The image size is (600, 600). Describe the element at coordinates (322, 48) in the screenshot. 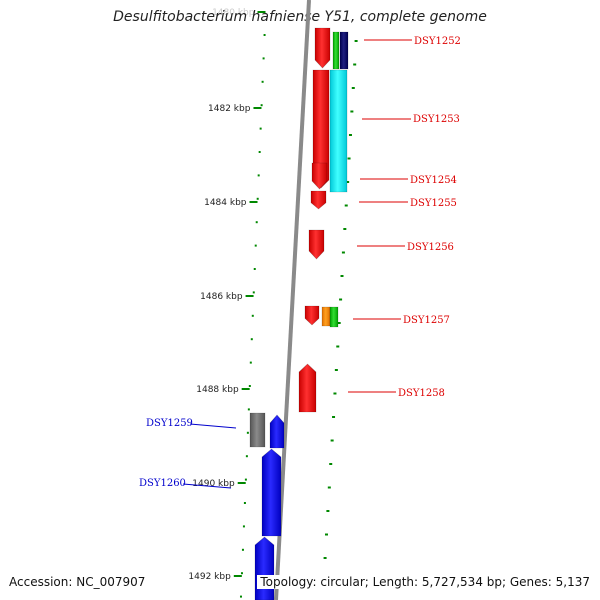

I see `gene-dsy1252` at that location.